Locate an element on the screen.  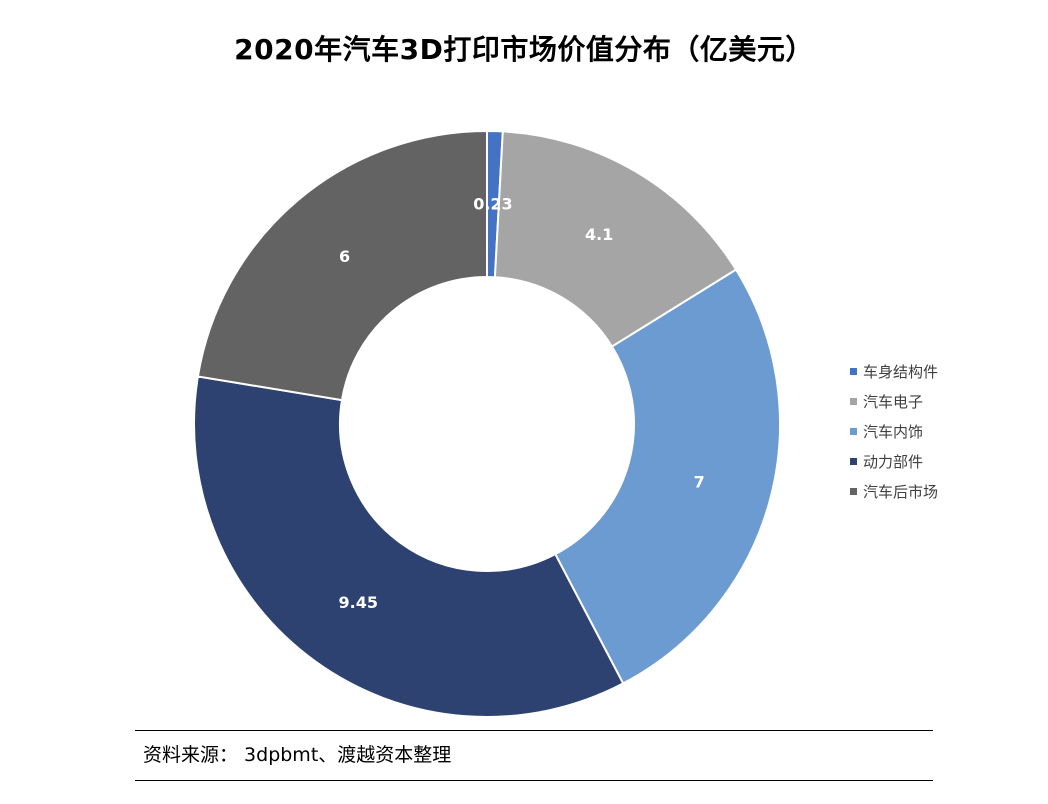
data-label-body-structure: 0.23 is located at coordinates (492, 204).